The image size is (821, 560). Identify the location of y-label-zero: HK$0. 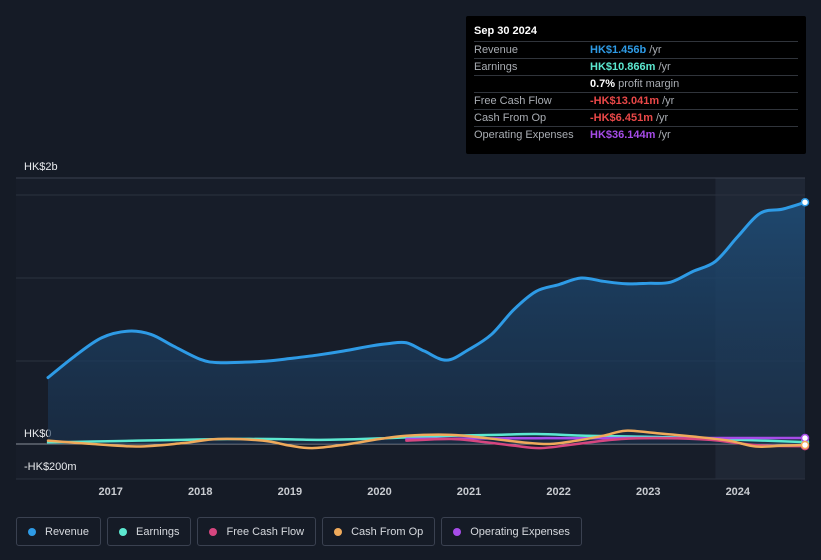
(38, 434).